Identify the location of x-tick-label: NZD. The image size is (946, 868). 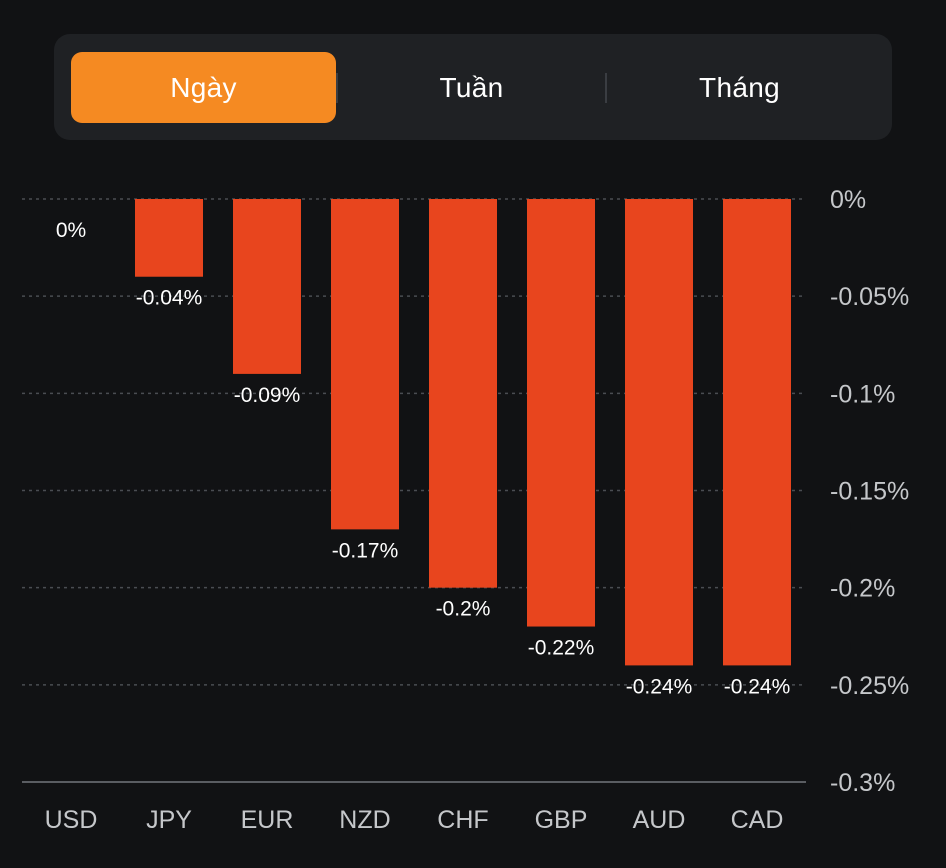
(364, 820).